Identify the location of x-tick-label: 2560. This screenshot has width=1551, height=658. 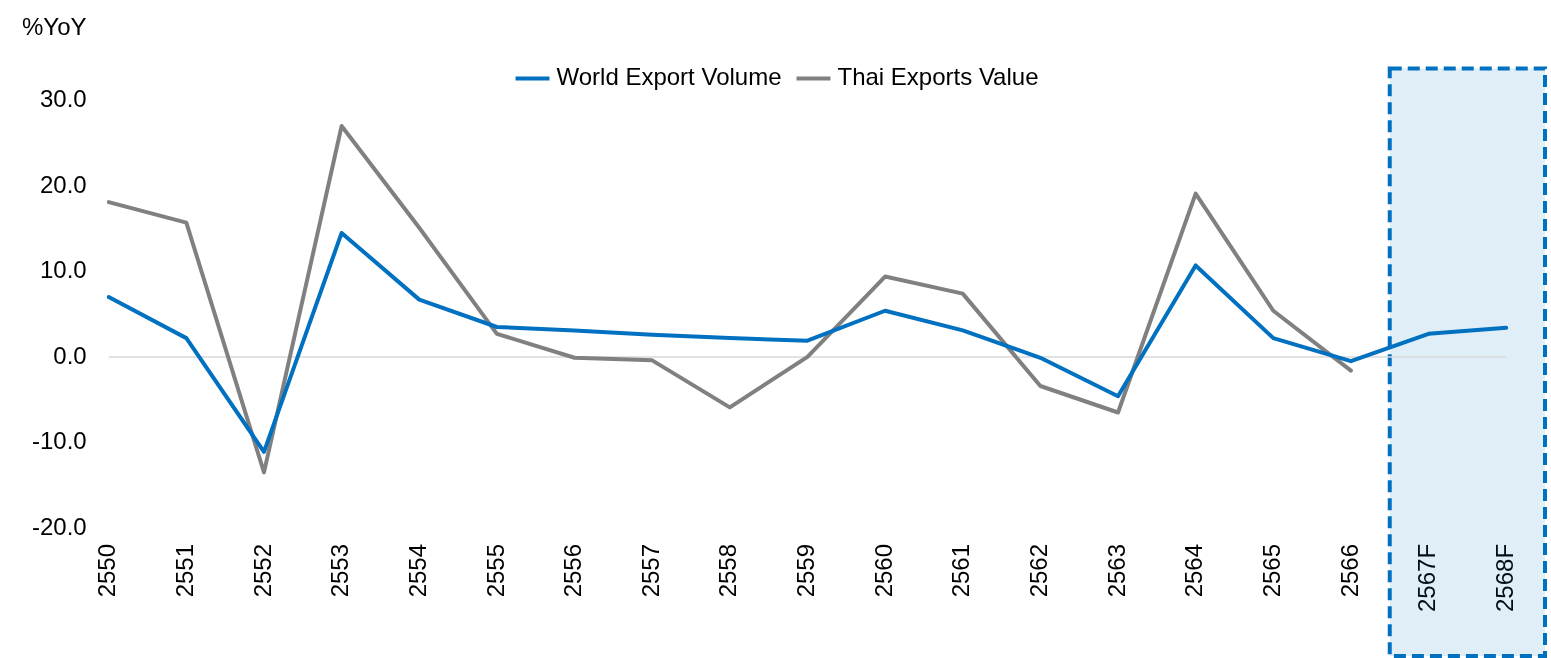
(883, 570).